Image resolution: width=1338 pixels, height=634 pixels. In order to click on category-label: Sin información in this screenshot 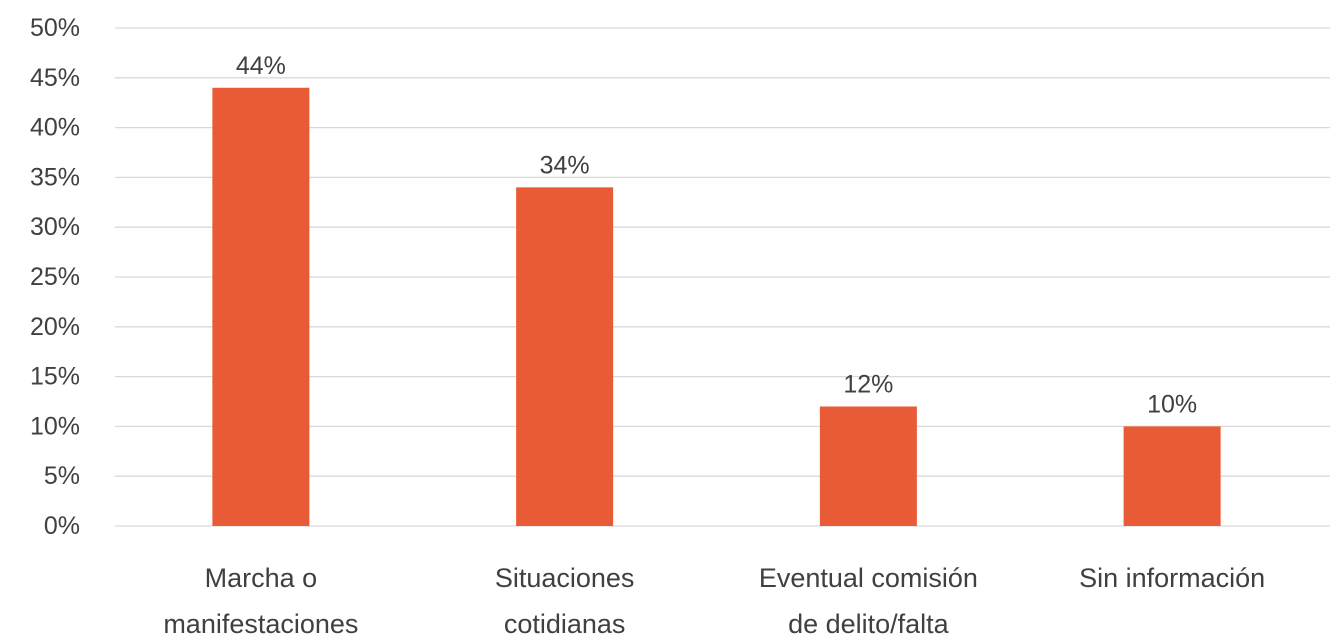, I will do `click(1172, 578)`.